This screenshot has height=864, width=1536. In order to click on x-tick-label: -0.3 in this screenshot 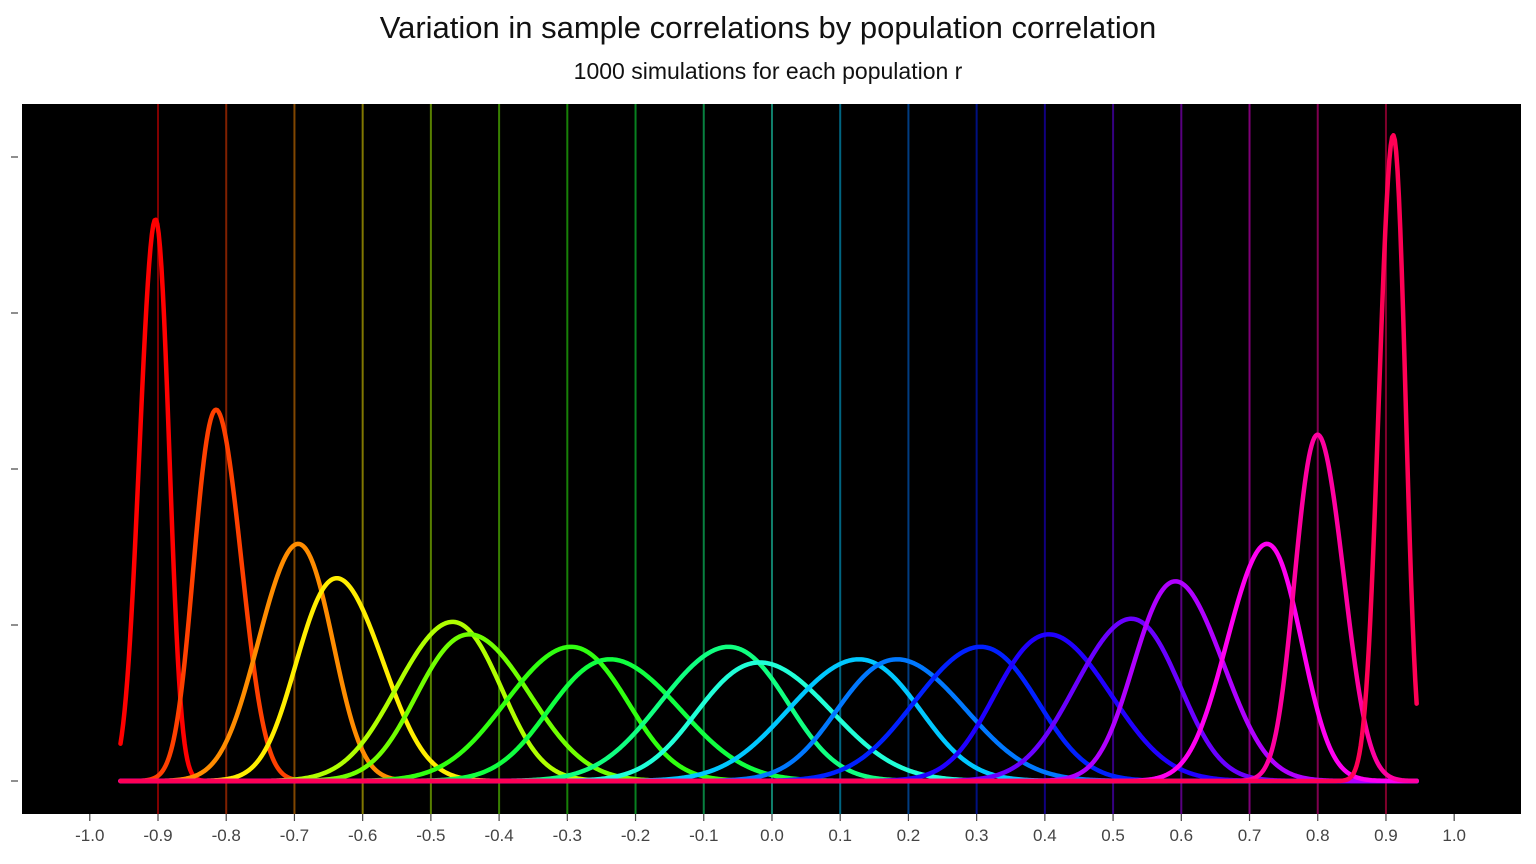, I will do `click(567, 835)`.